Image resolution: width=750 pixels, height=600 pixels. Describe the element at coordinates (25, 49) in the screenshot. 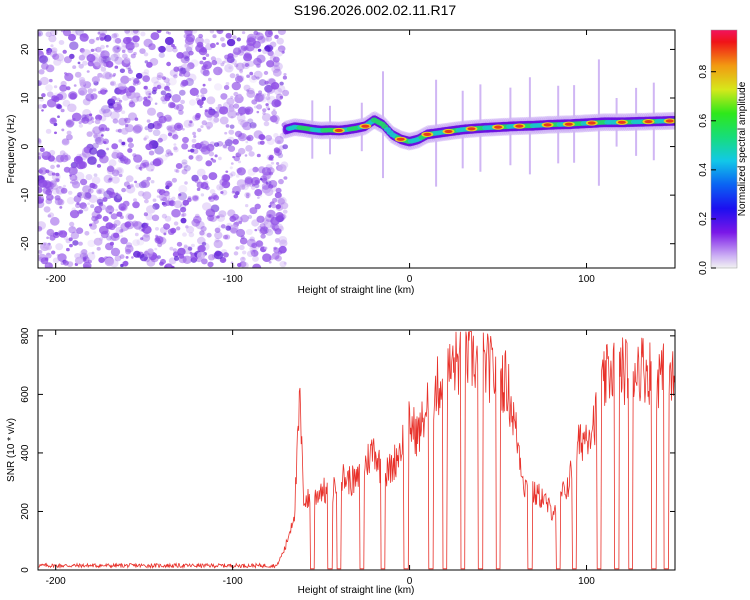

I see `spectrogram-y-tick-label: 20` at that location.